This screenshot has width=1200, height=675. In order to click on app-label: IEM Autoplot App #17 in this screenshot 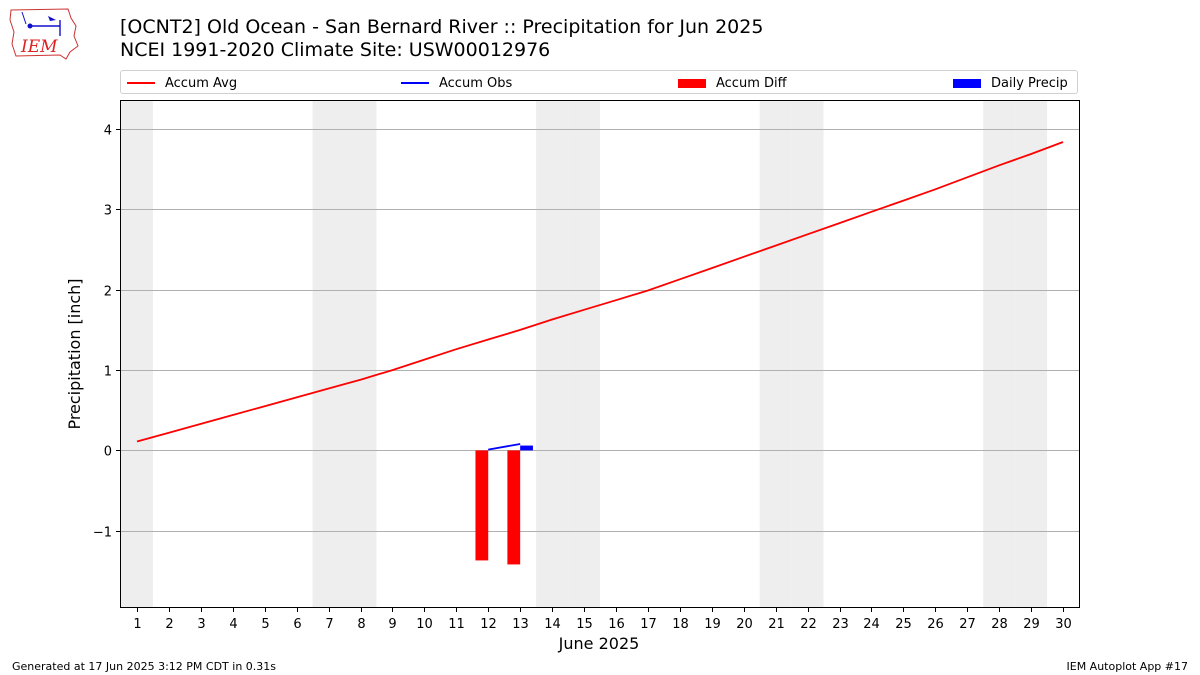, I will do `click(1127, 666)`.